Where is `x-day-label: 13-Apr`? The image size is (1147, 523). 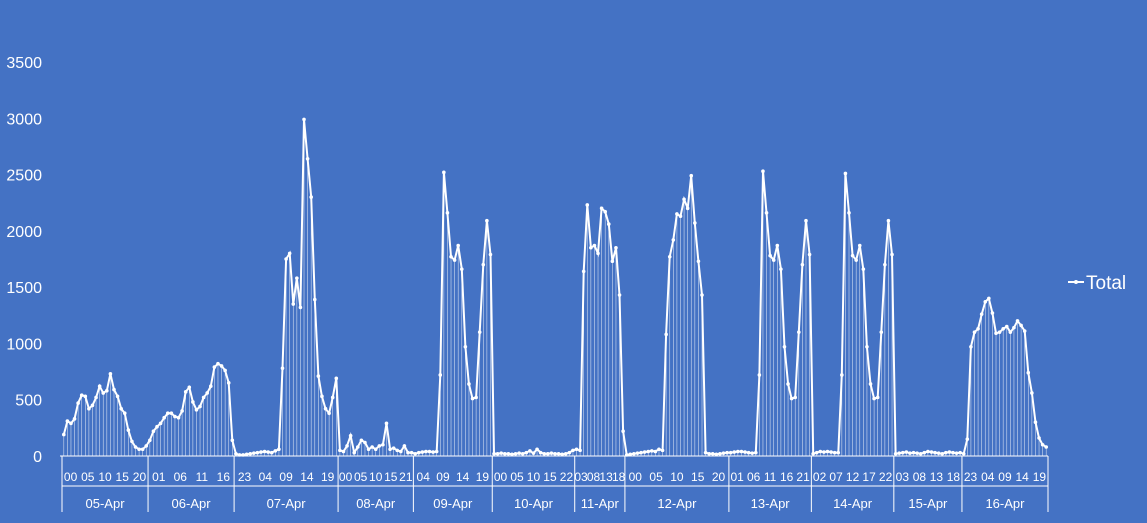 x-day-label: 13-Apr is located at coordinates (771, 503).